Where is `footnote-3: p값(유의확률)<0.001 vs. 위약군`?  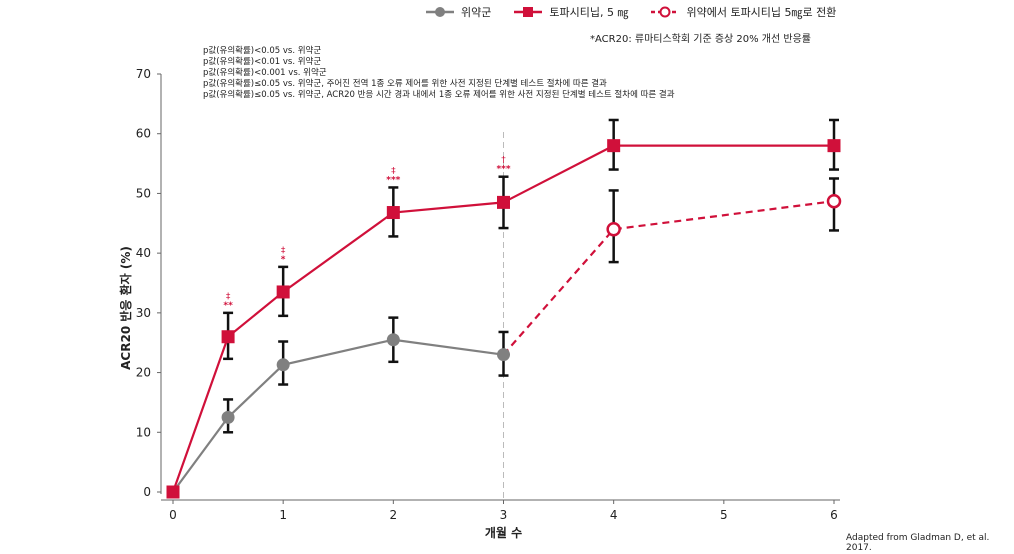 footnote-3: p값(유의확률)<0.001 vs. 위약군 is located at coordinates (265, 73).